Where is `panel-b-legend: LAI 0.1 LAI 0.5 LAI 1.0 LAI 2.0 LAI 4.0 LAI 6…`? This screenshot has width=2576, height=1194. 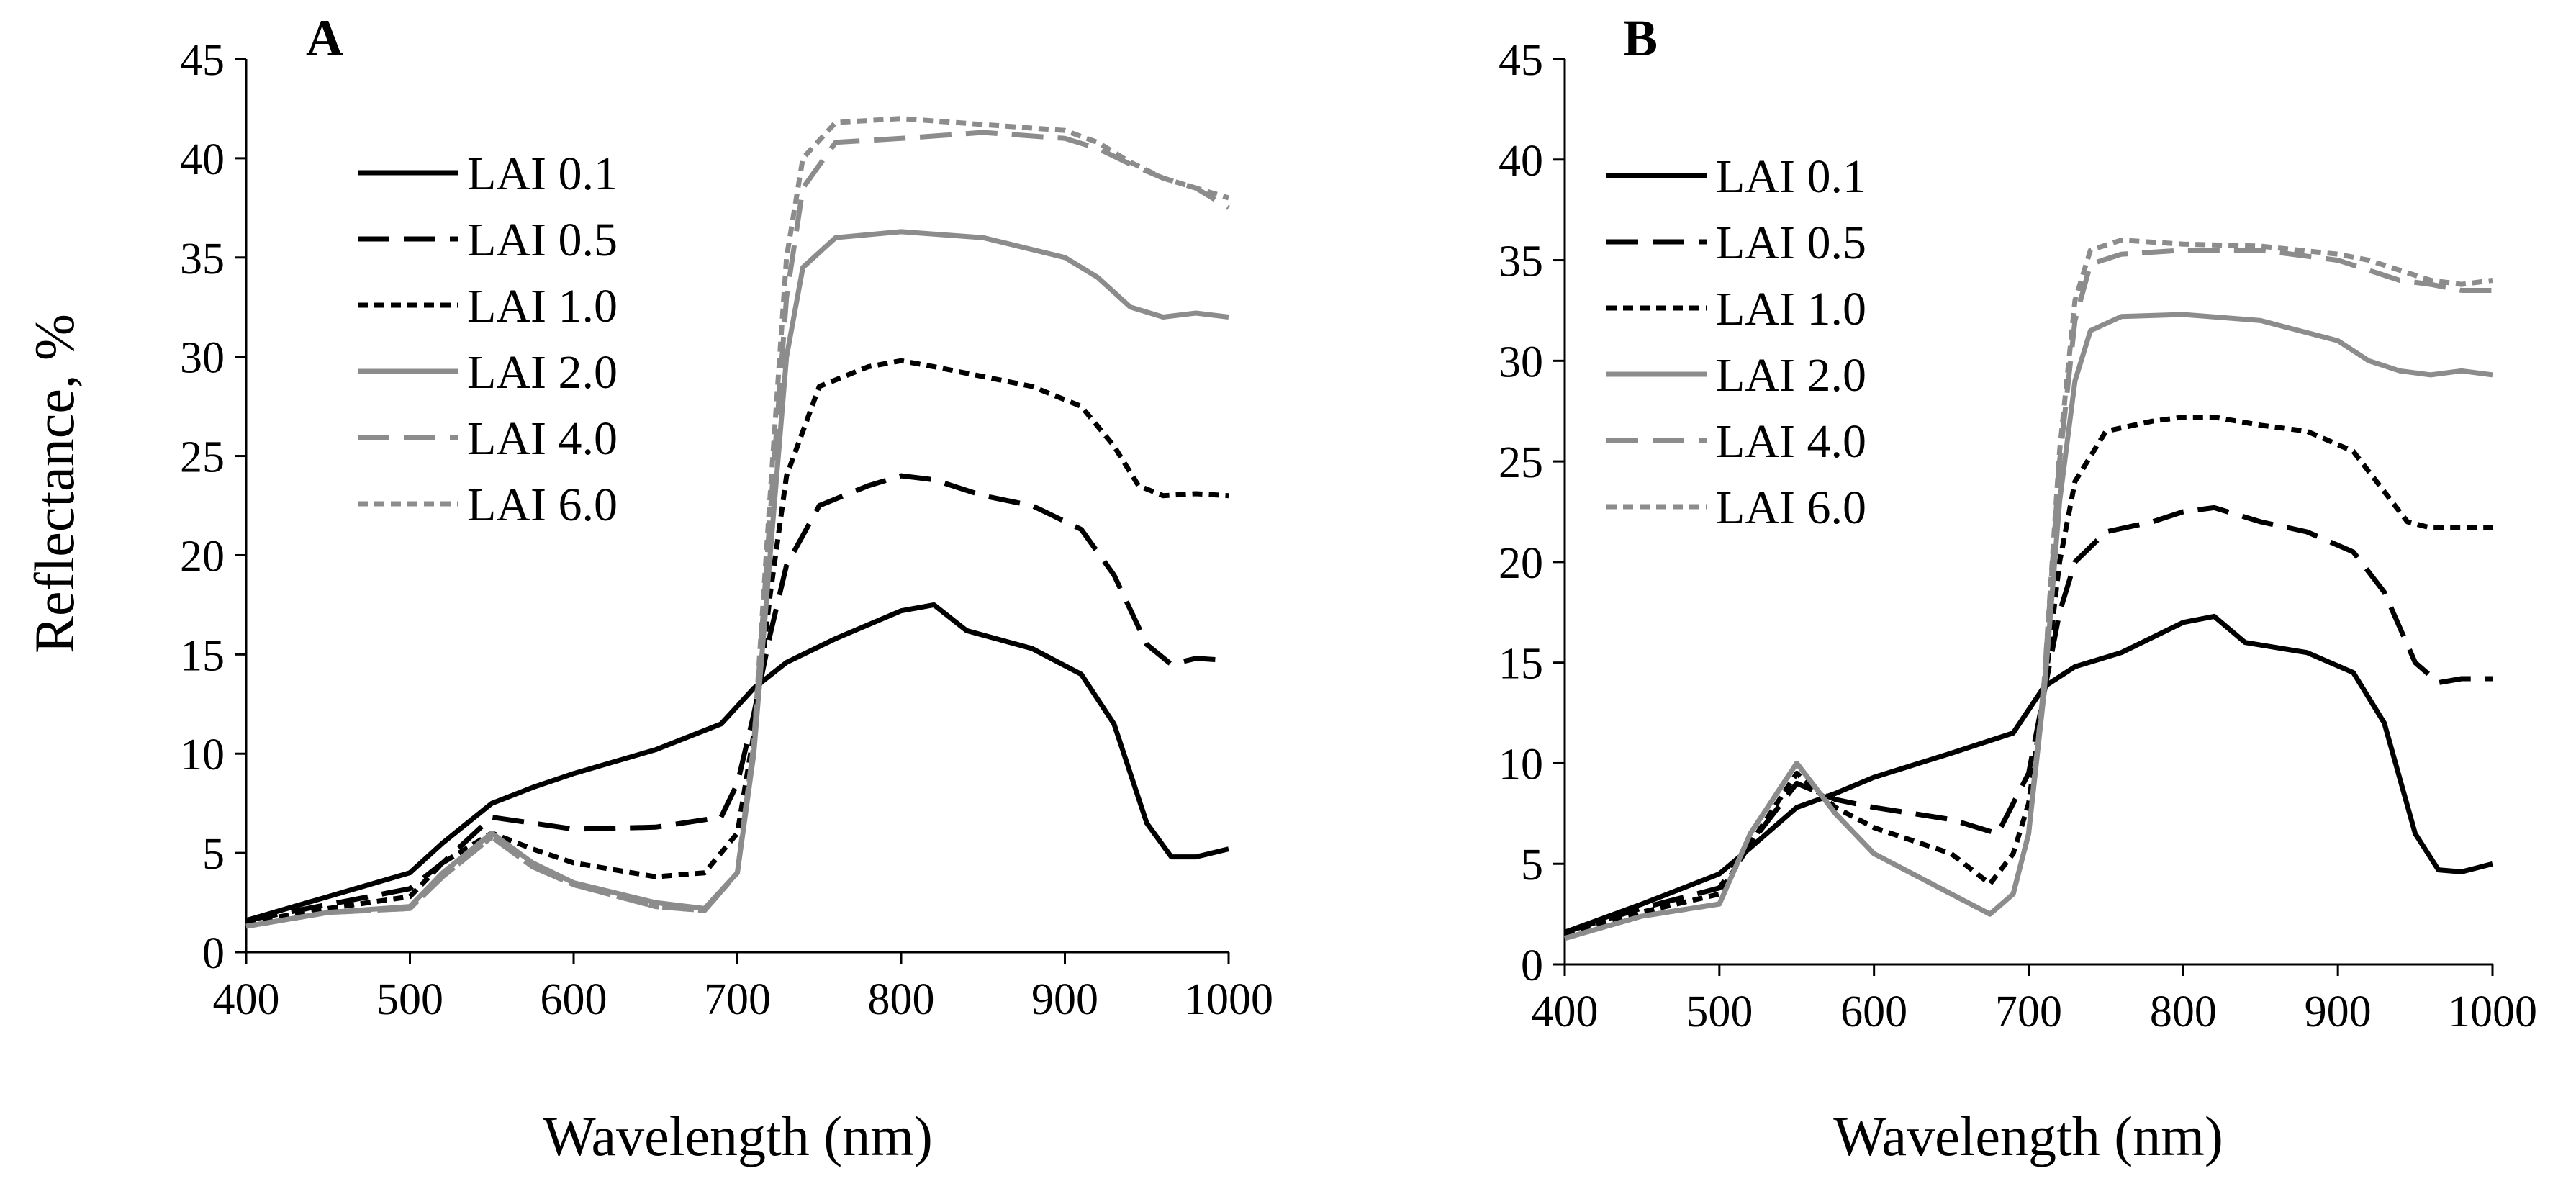
panel-b-legend: LAI 0.1 LAI 0.5 LAI 1.0 LAI 2.0 LAI 4.0 LAI 6… is located at coordinates (1736, 342).